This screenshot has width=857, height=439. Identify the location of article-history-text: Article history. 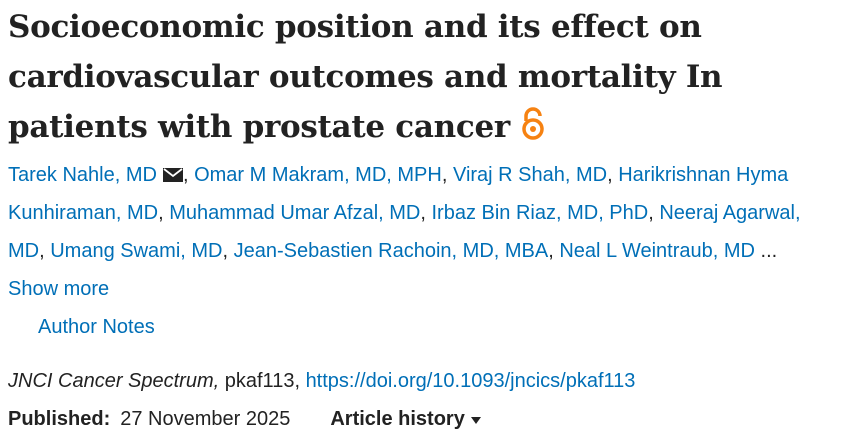
(397, 419).